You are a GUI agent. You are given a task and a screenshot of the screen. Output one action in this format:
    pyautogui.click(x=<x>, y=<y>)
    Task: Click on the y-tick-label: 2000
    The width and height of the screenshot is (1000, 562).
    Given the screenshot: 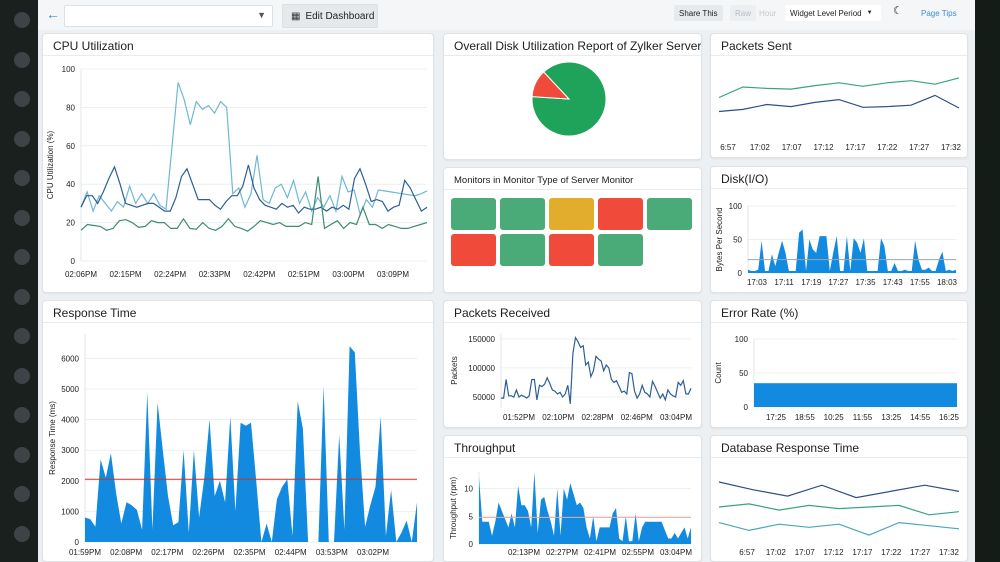 What is the action you would take?
    pyautogui.click(x=70, y=481)
    